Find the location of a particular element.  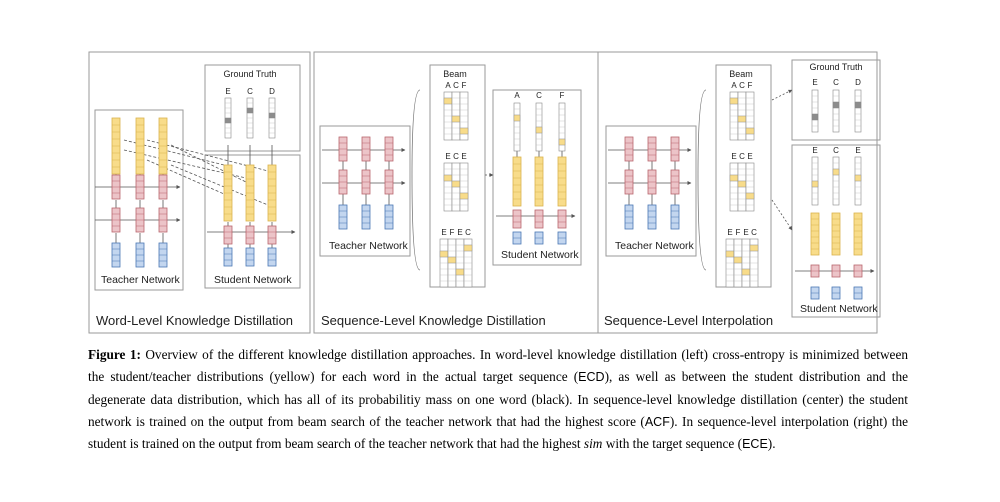

word-student-network-box is located at coordinates (252, 221).